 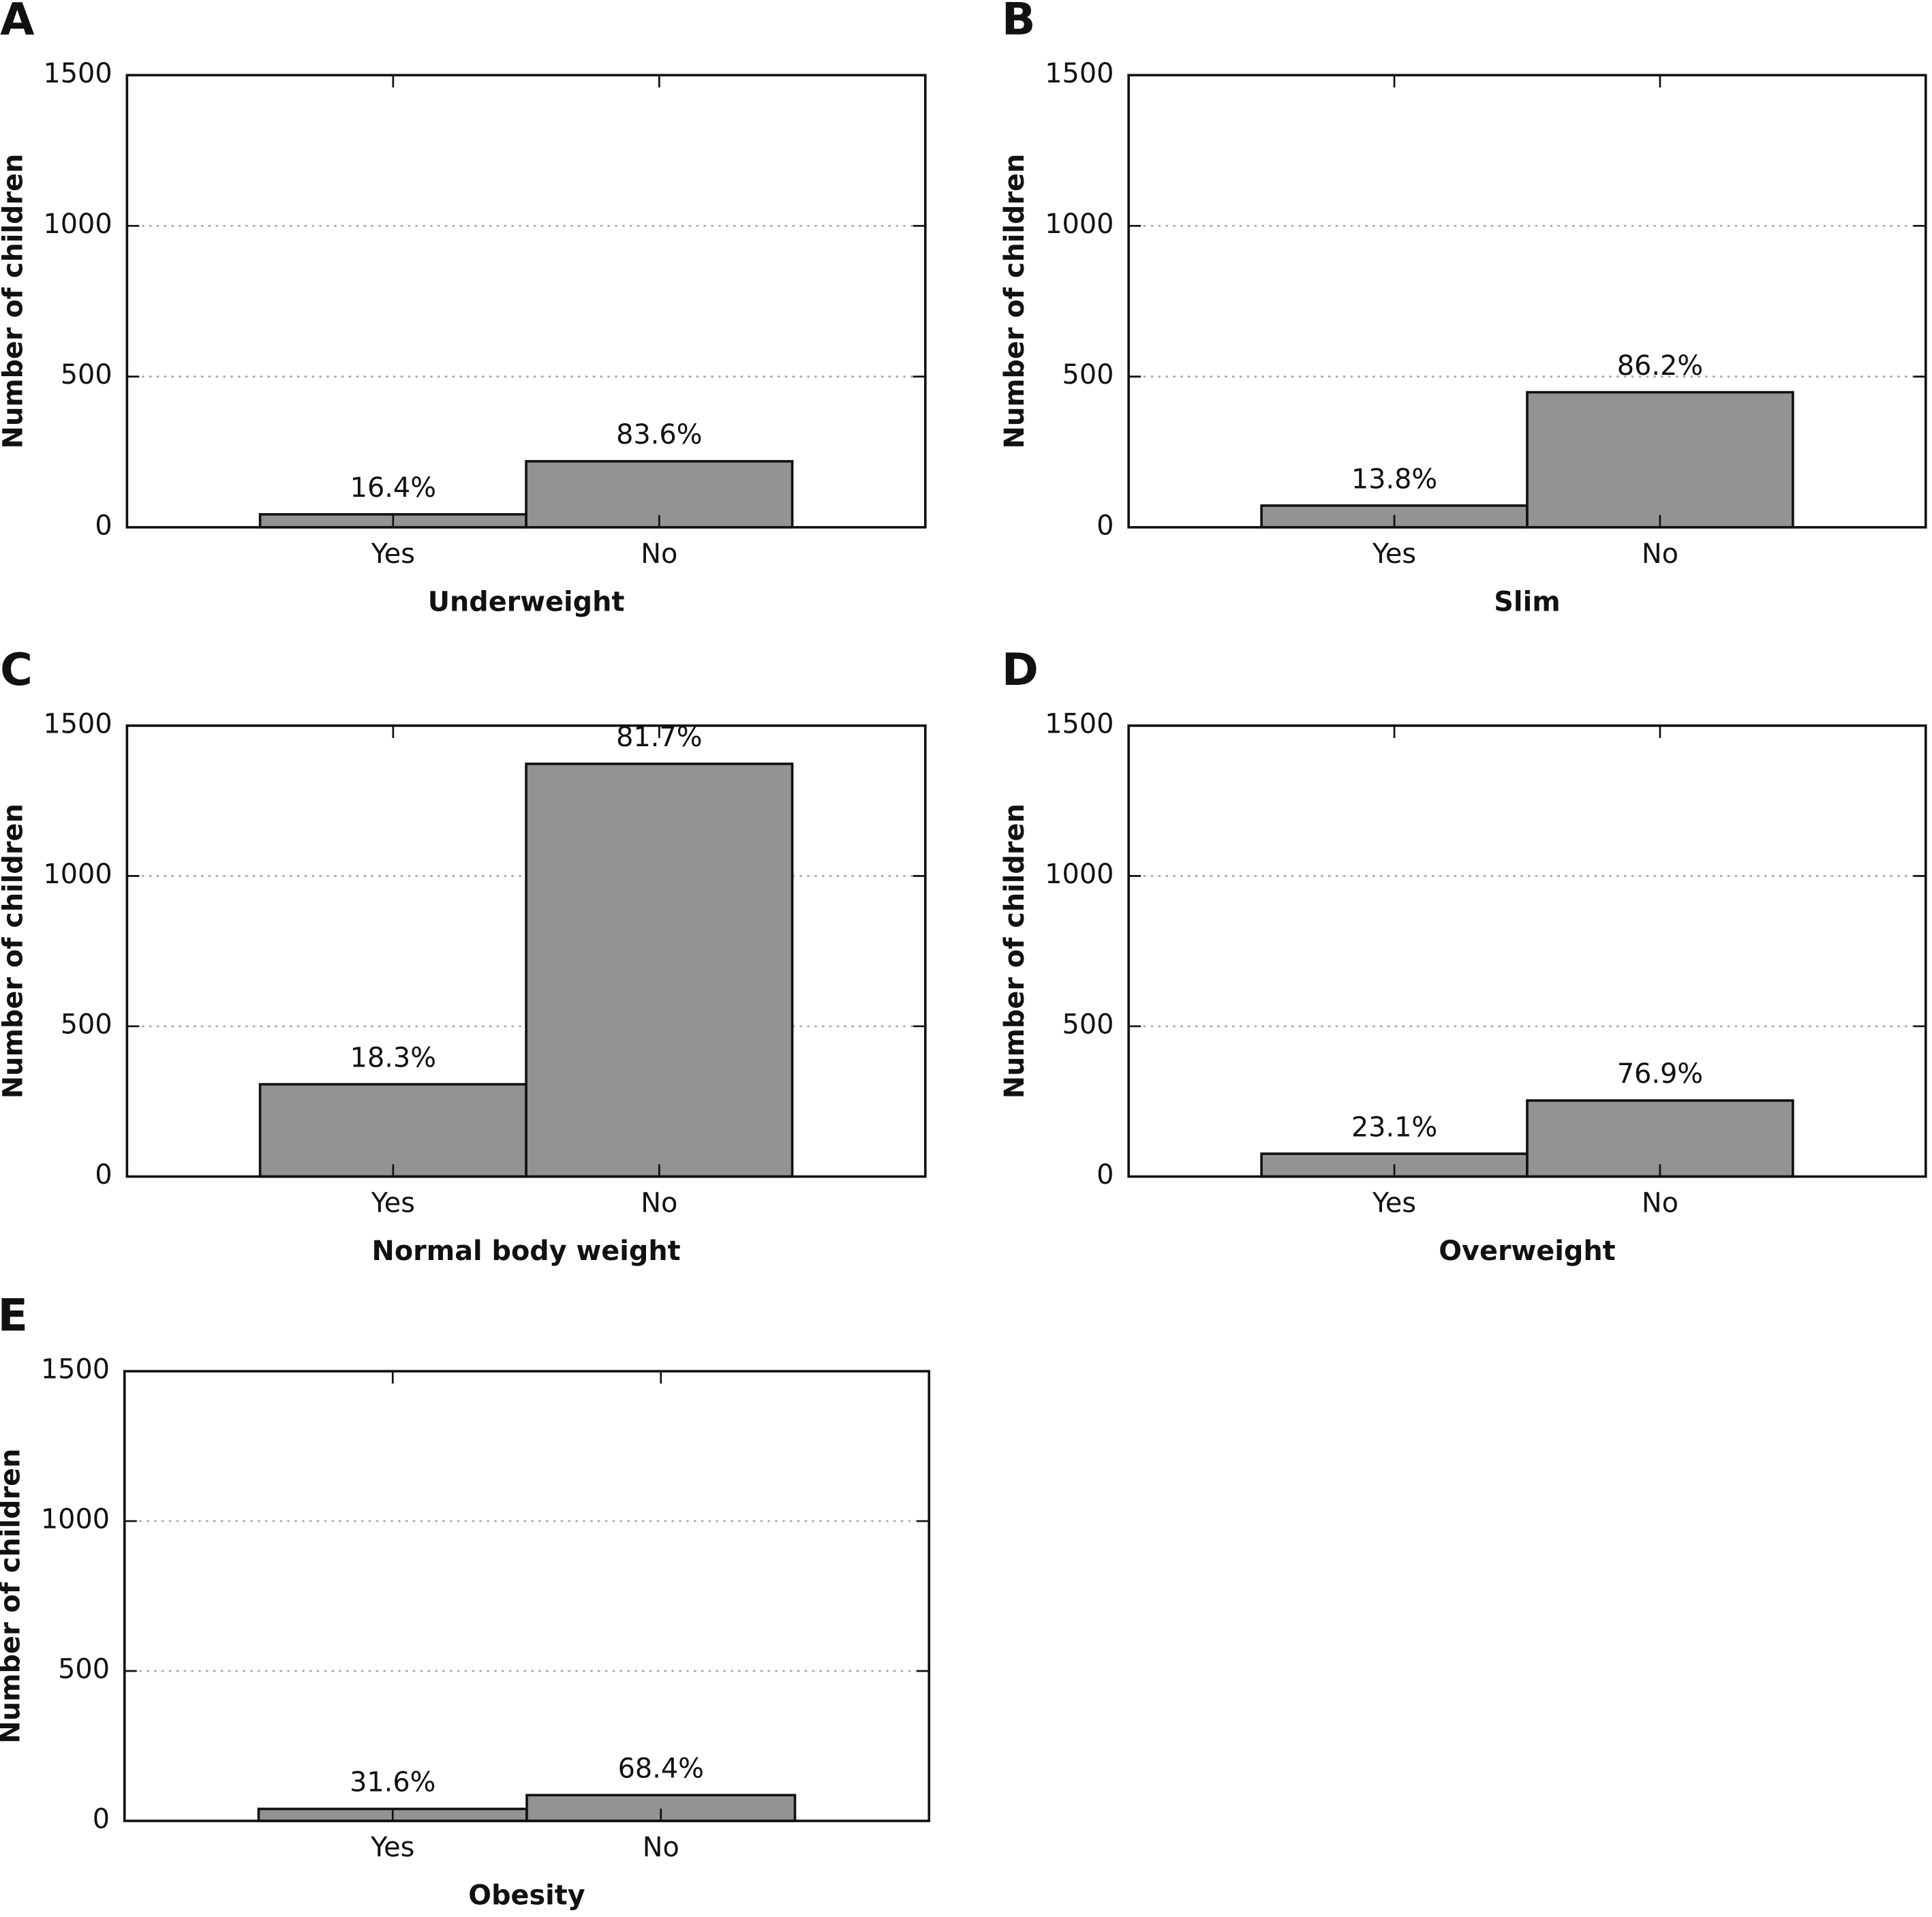 I want to click on bar-annotation: 23.1%, so click(x=1394, y=1127).